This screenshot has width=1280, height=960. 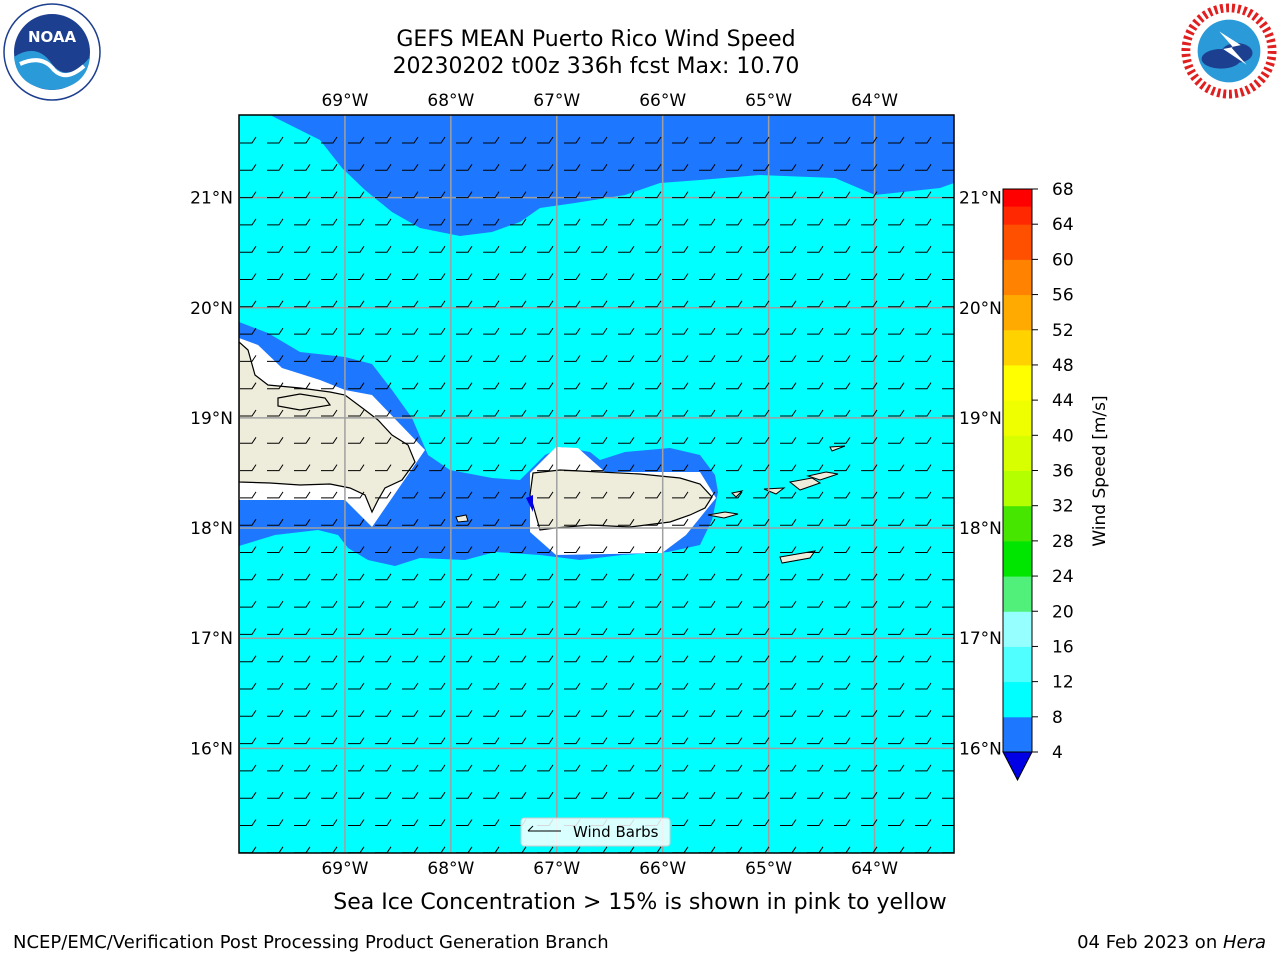 I want to click on colorbar-tick-label: 52, so click(x=1063, y=331).